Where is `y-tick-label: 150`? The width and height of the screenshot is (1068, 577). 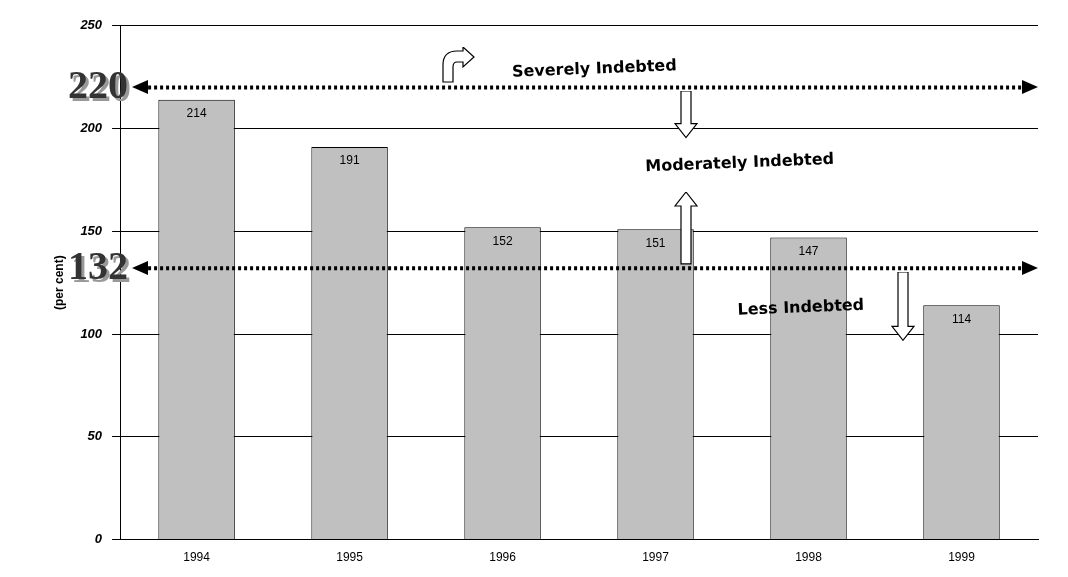
y-tick-label: 150 is located at coordinates (91, 230).